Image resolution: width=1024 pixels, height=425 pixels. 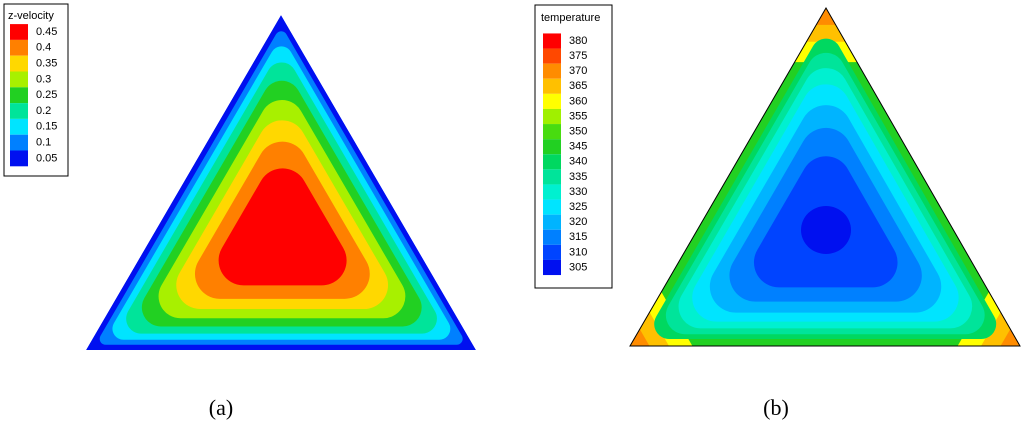 I want to click on legend-label: 0.45, so click(x=46, y=32).